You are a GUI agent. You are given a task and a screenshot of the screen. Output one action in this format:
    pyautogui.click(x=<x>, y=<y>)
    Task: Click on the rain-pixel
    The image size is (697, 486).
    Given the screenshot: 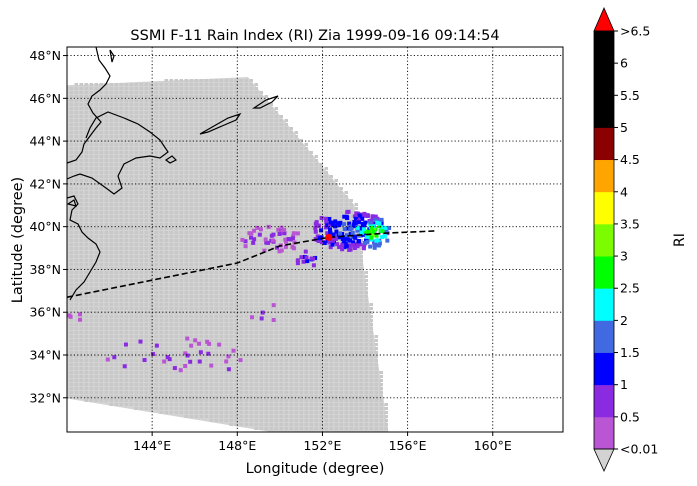 What is the action you would take?
    pyautogui.click(x=336, y=238)
    